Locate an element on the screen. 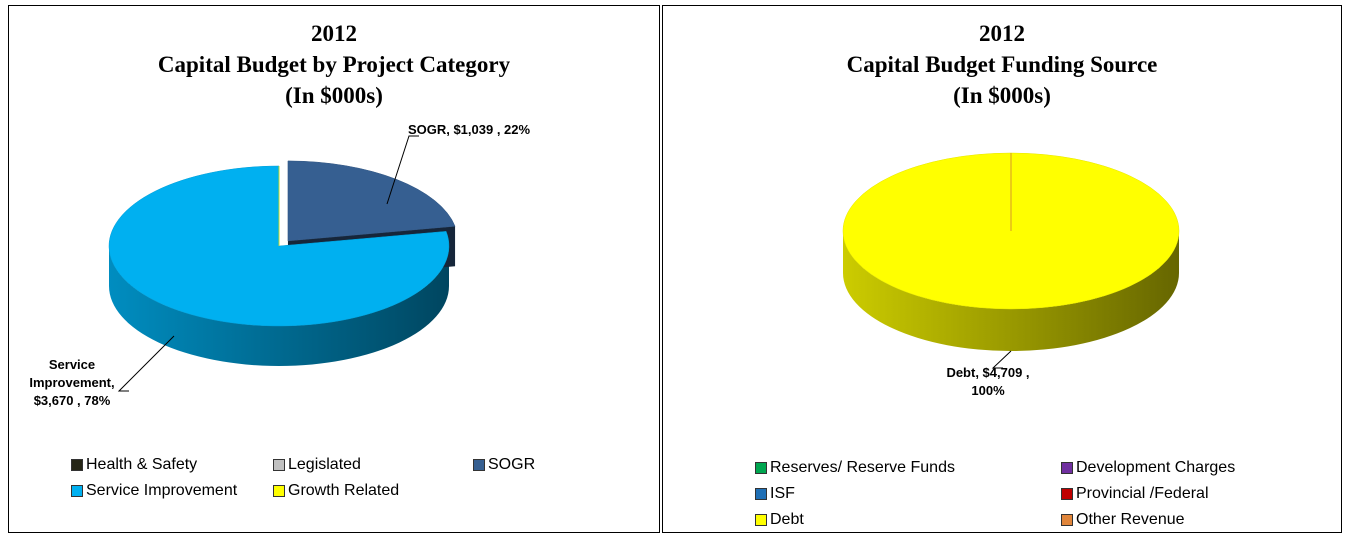 Image resolution: width=1347 pixels, height=540 pixels. legend-item: Health & Safety is located at coordinates (134, 465).